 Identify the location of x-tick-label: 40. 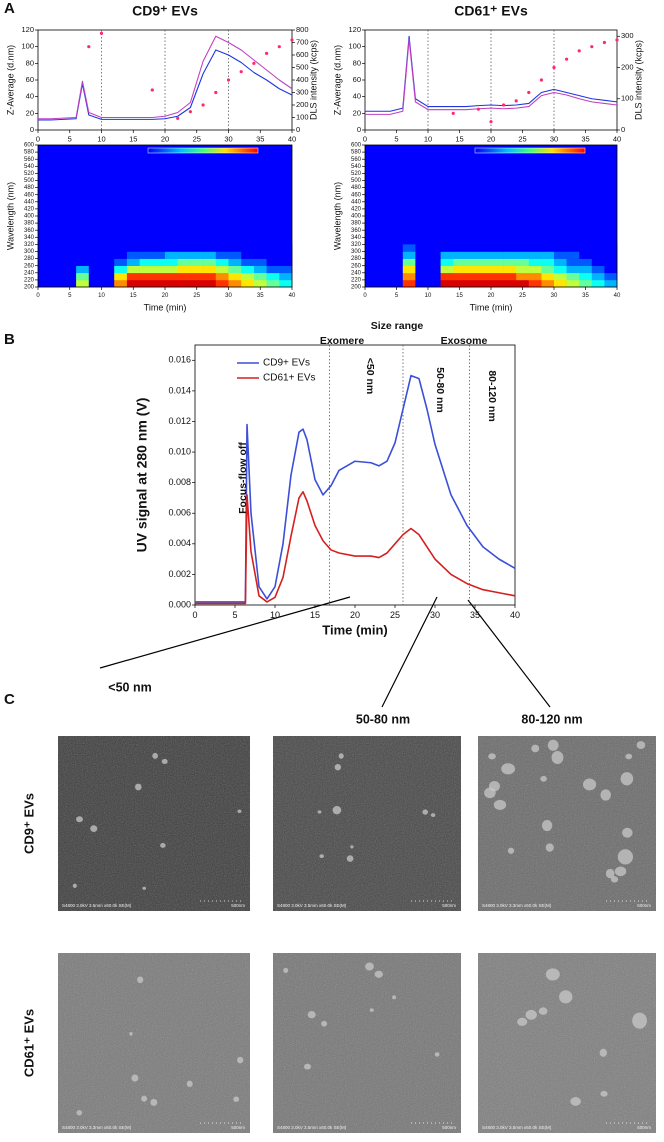
(617, 138).